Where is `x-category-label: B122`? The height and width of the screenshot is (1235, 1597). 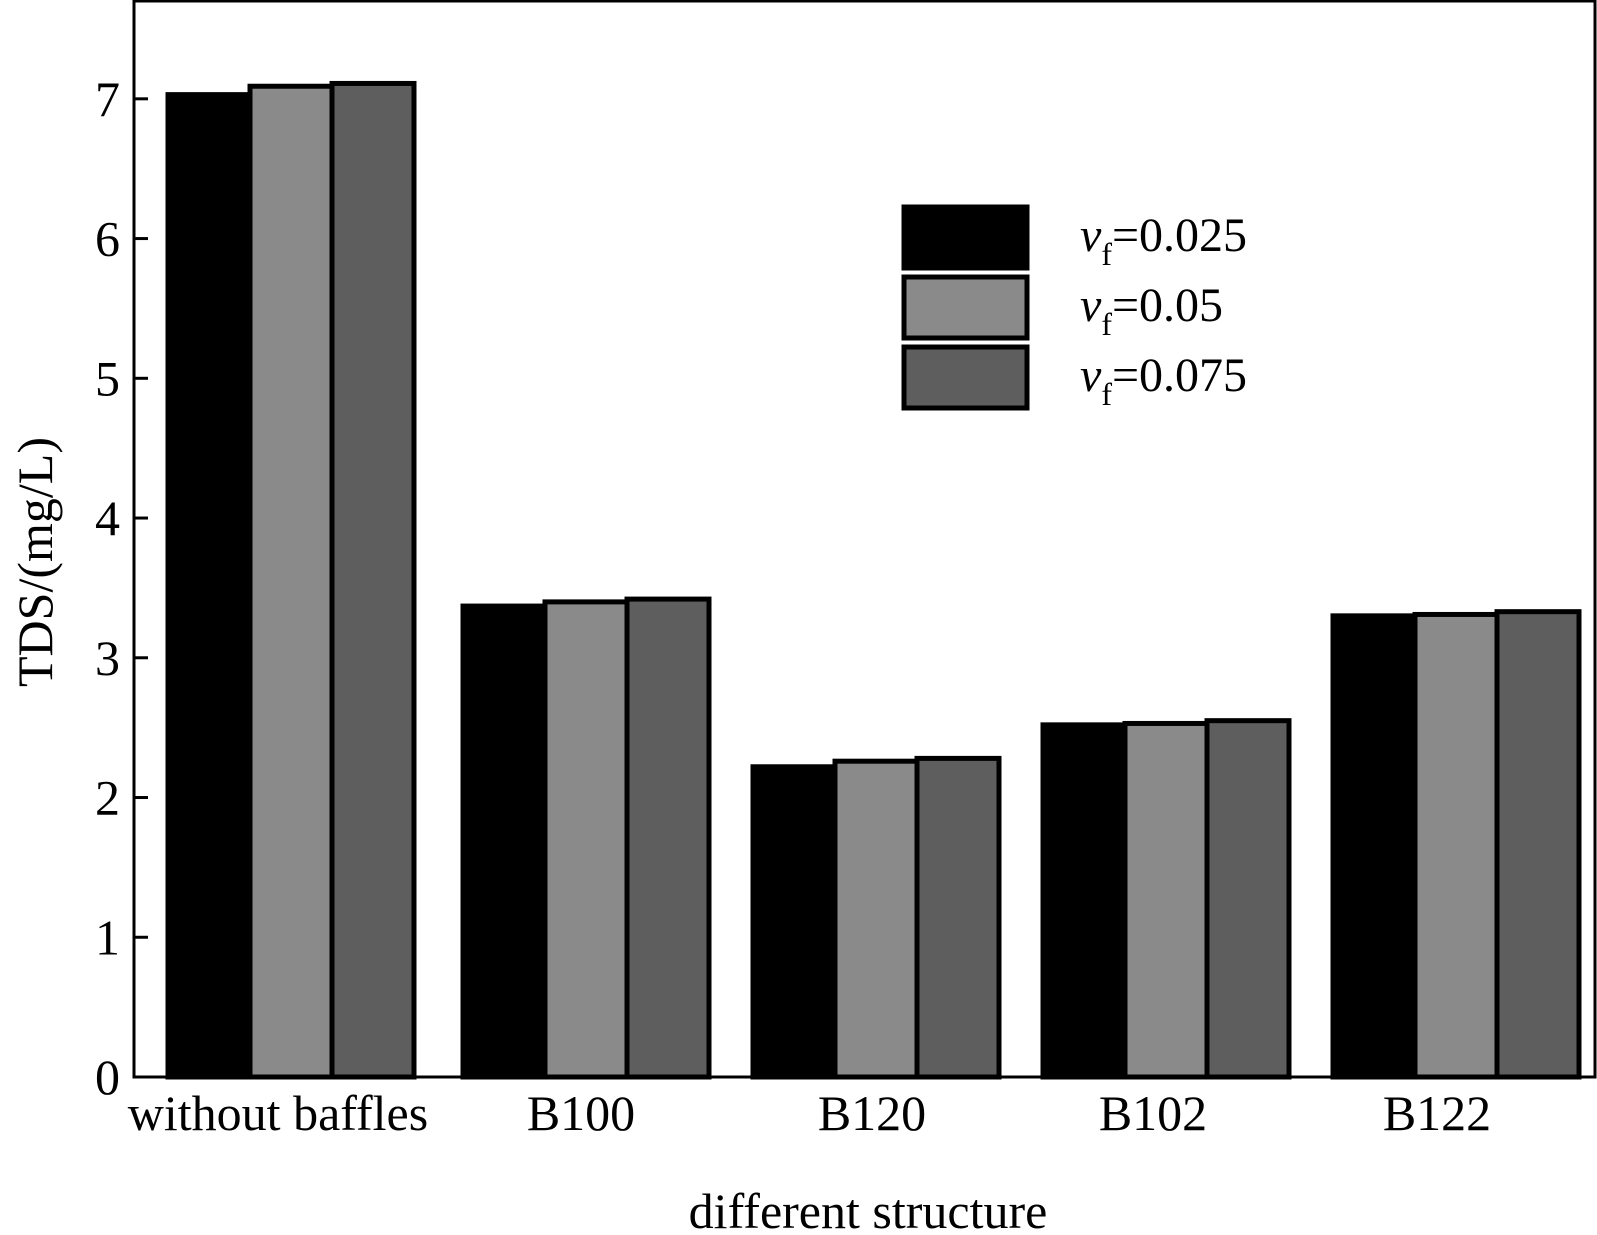 x-category-label: B122 is located at coordinates (1437, 1113).